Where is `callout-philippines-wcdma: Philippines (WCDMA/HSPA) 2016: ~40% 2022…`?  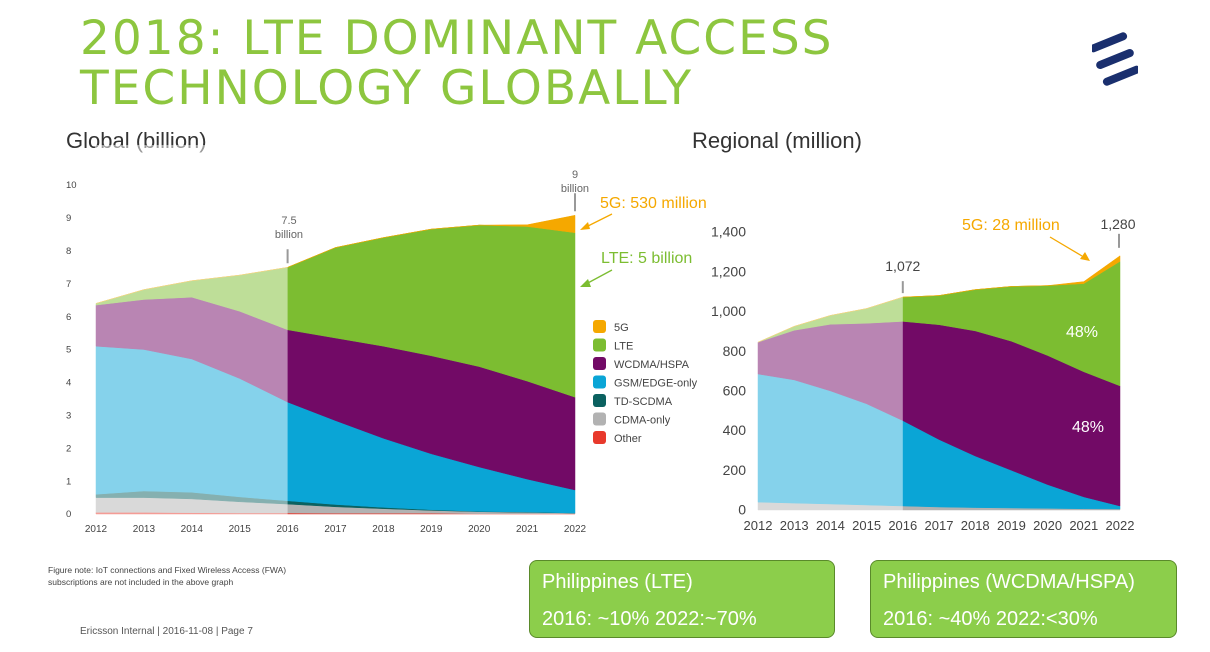 callout-philippines-wcdma: Philippines (WCDMA/HSPA) 2016: ~40% 2022… is located at coordinates (1023, 599).